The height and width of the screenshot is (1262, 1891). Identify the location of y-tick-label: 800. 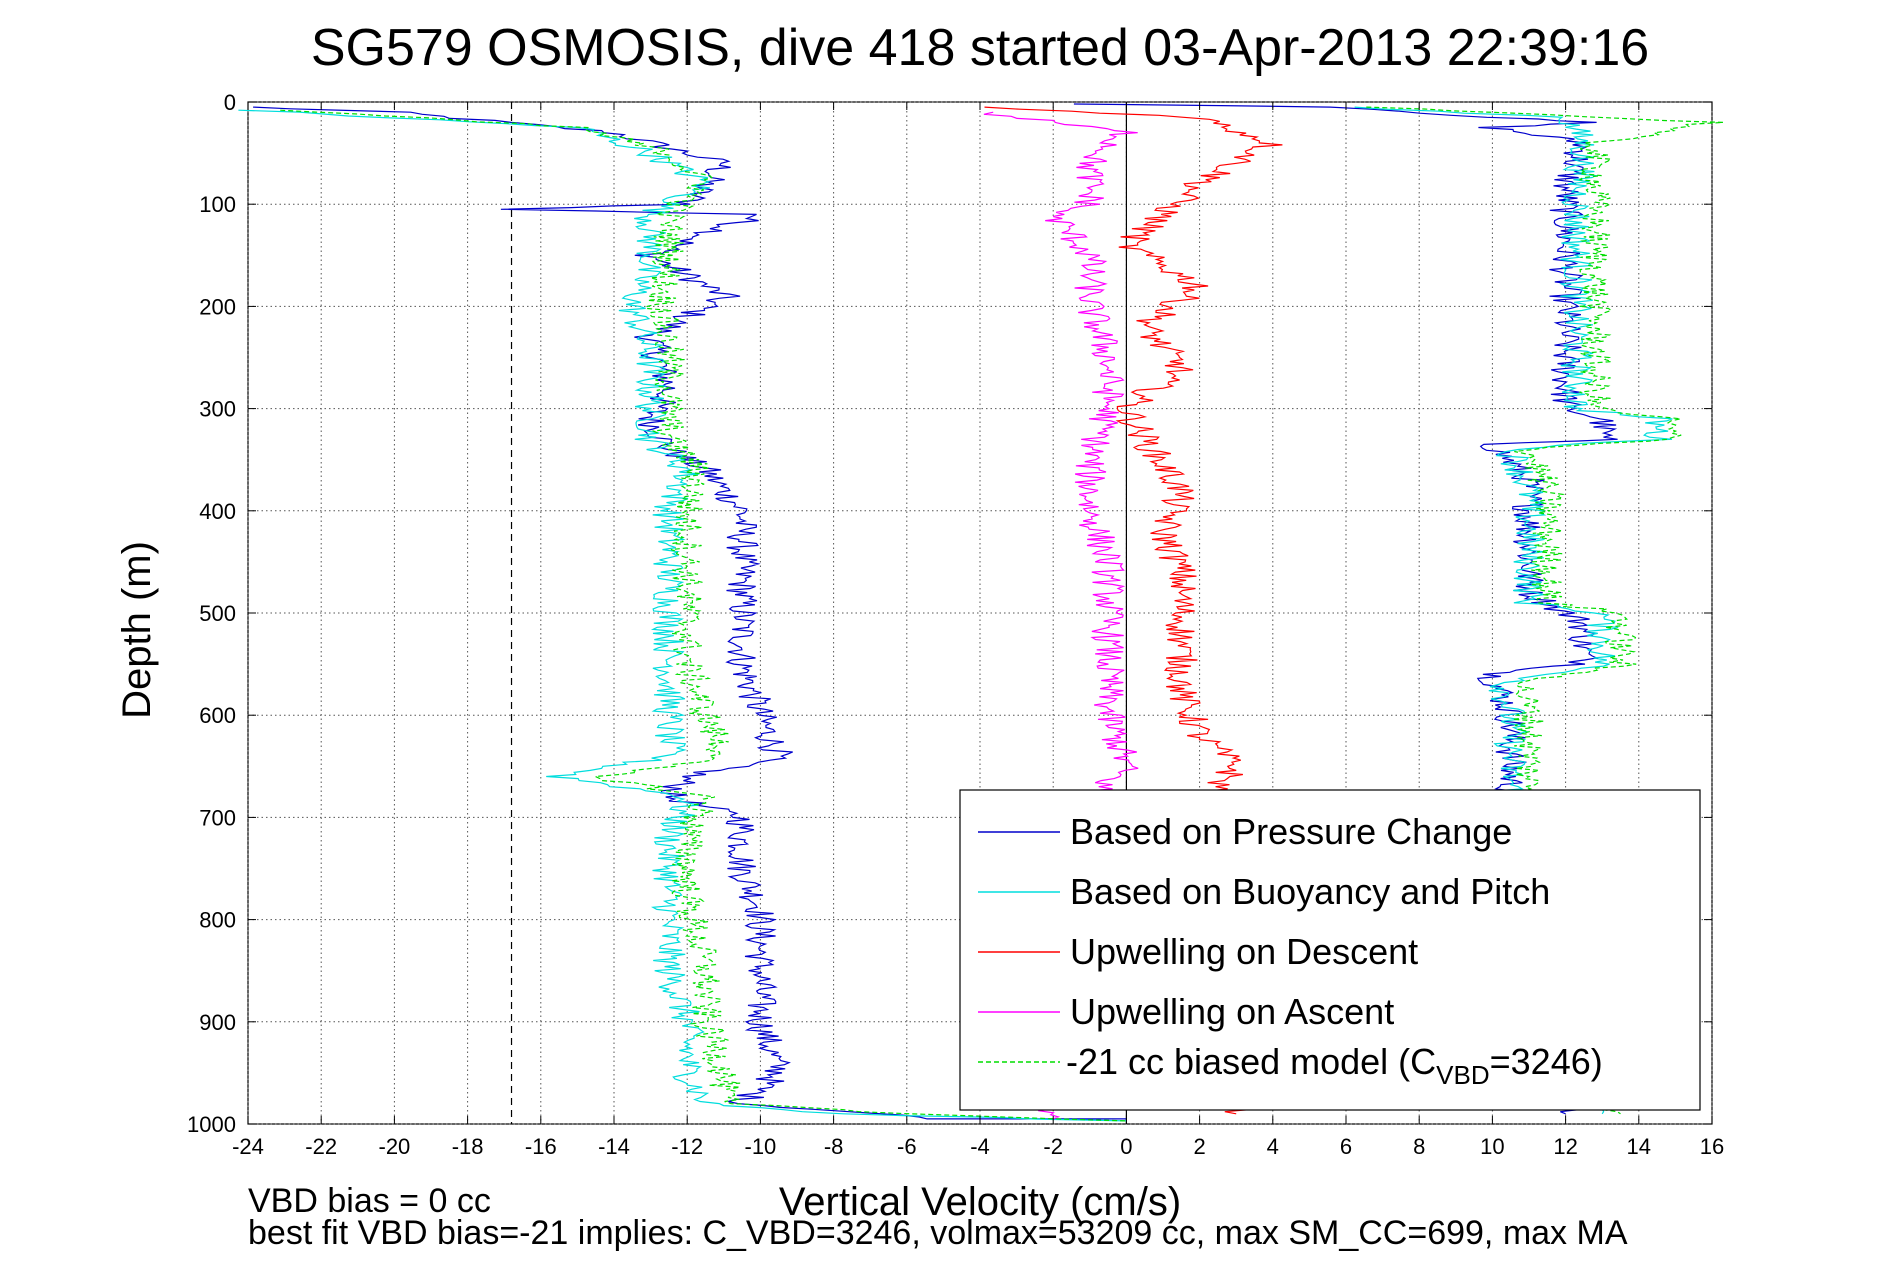
(217, 920).